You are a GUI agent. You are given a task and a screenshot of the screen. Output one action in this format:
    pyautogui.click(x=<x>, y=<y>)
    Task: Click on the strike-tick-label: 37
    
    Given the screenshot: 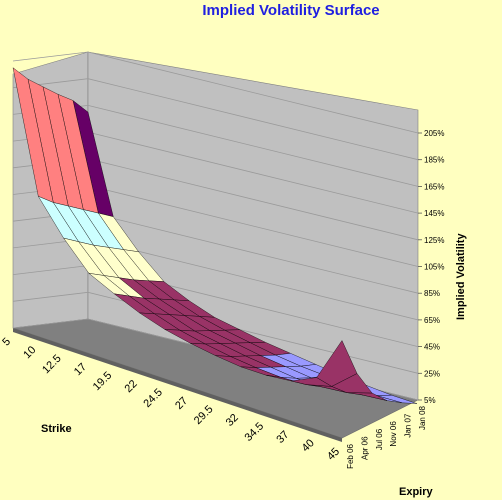 What is the action you would take?
    pyautogui.click(x=282, y=437)
    